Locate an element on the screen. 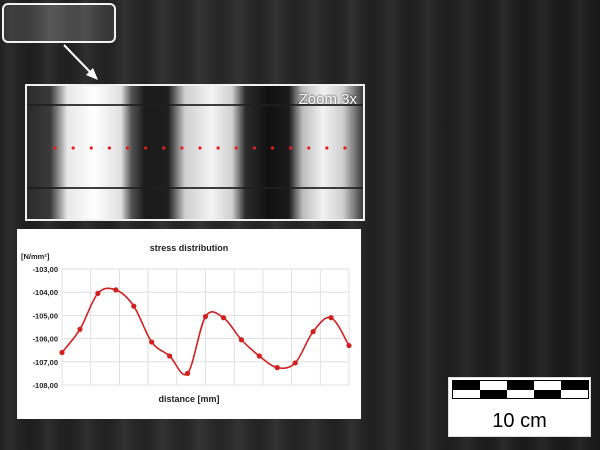 The height and width of the screenshot is (450, 600). zoom-arrow-icon is located at coordinates (80, 62).